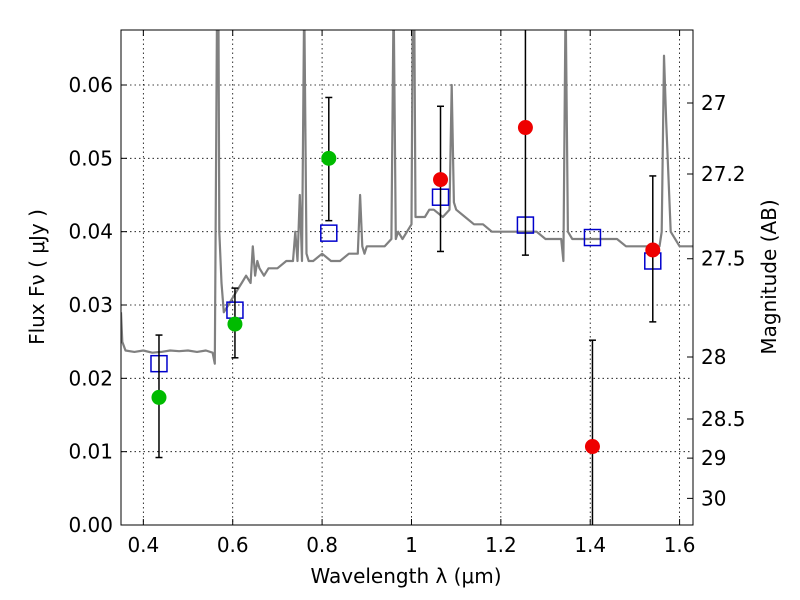  I want to click on y-tick-label: 0.06, so click(90, 85).